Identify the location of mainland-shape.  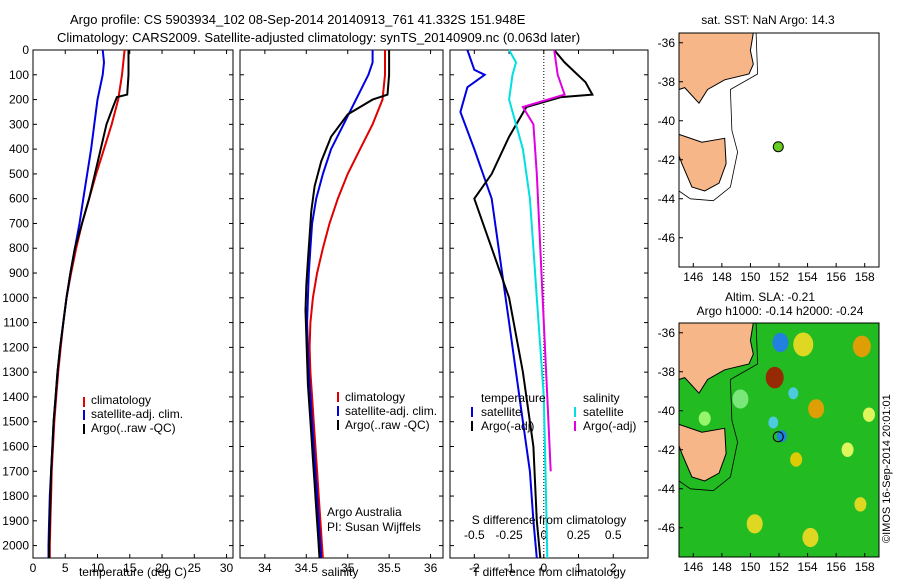
(716, 358).